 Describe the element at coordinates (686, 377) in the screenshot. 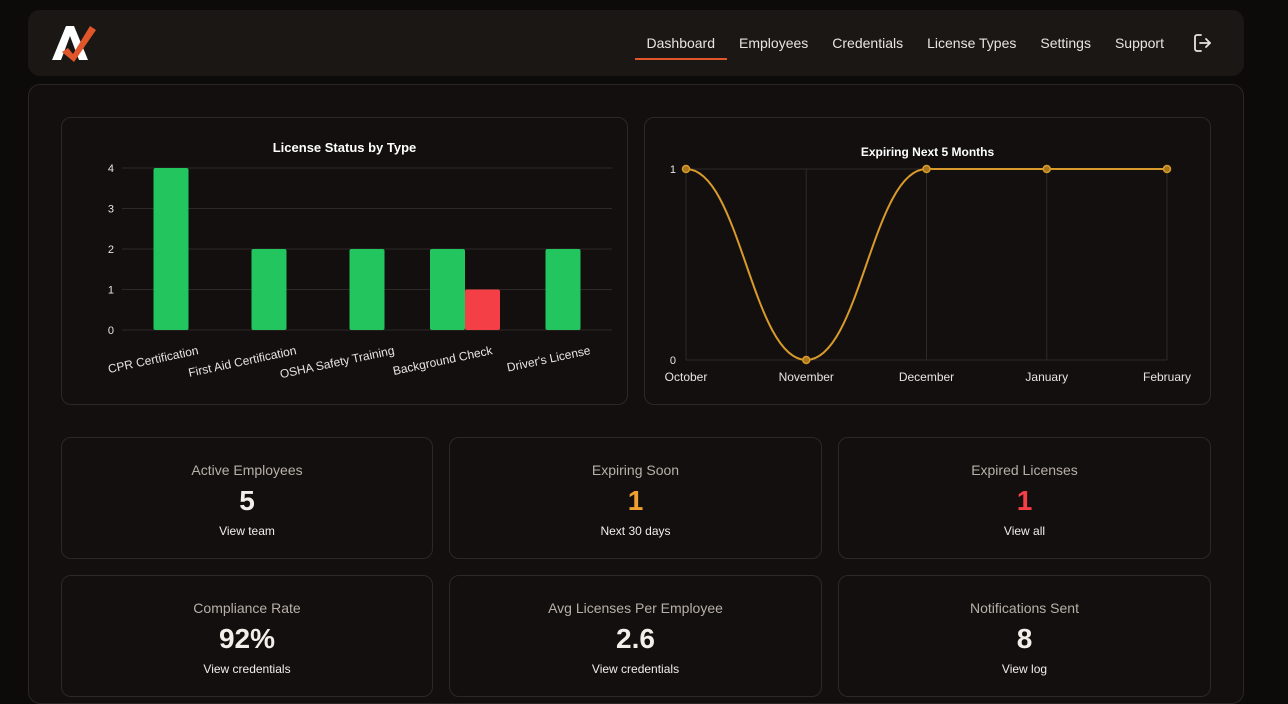

I see `line-x-tick-label: October` at that location.